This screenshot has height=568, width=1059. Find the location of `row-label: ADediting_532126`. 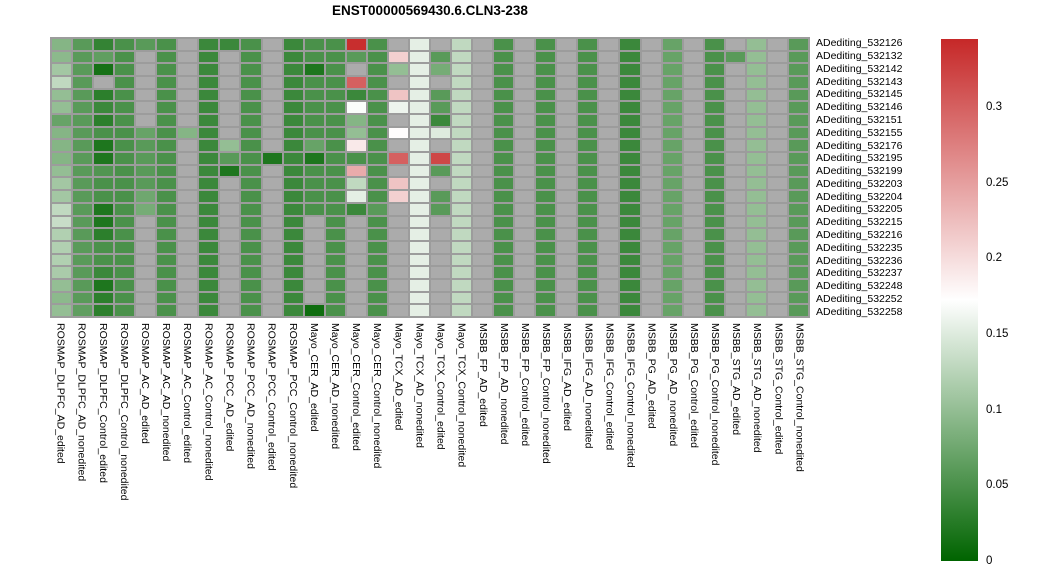

row-label: ADediting_532126 is located at coordinates (859, 43).